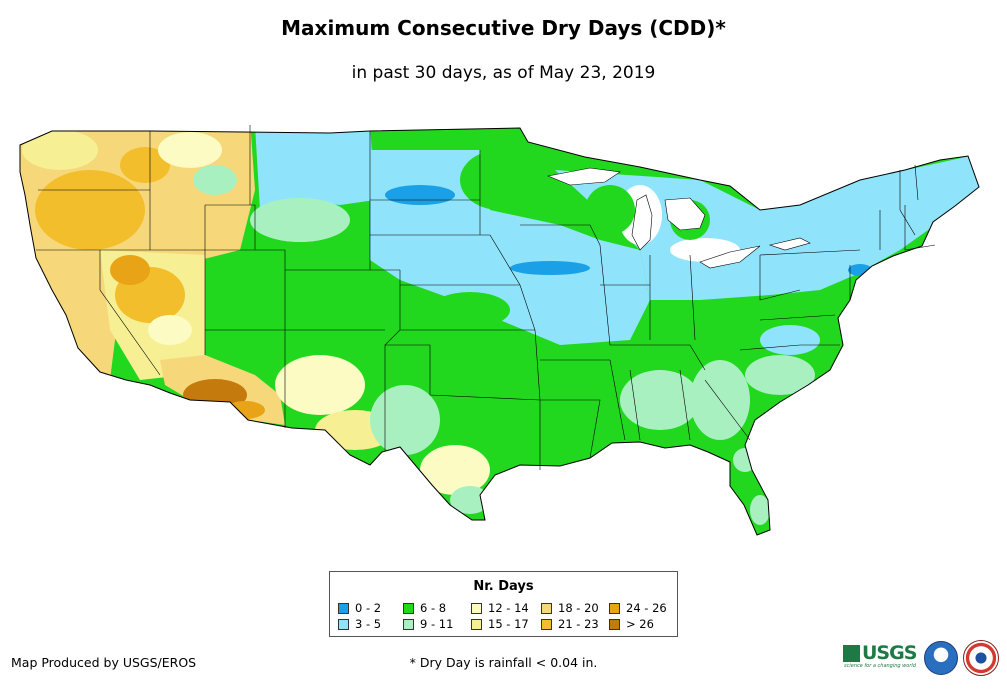 Image resolution: width=1007 pixels, height=691 pixels. I want to click on legend-item-21-23: 21 - 23, so click(570, 624).